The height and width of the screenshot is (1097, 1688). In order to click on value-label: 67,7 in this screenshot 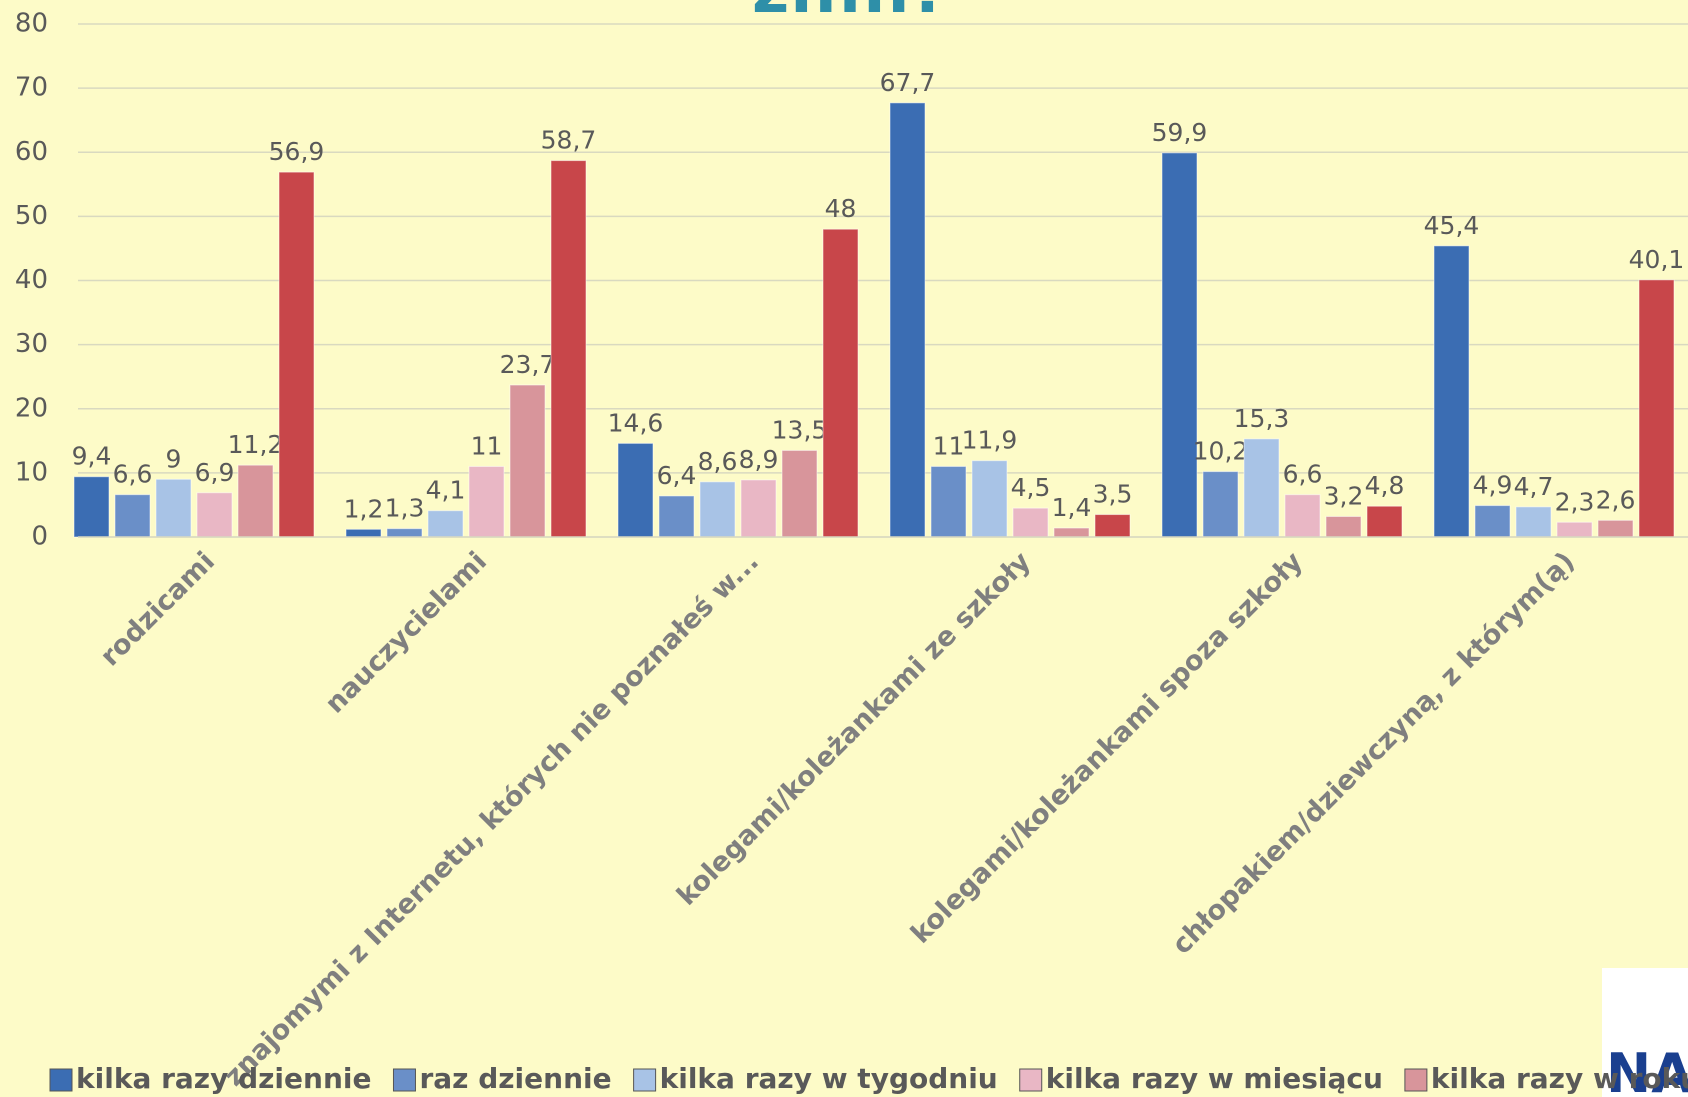, I will do `click(908, 82)`.